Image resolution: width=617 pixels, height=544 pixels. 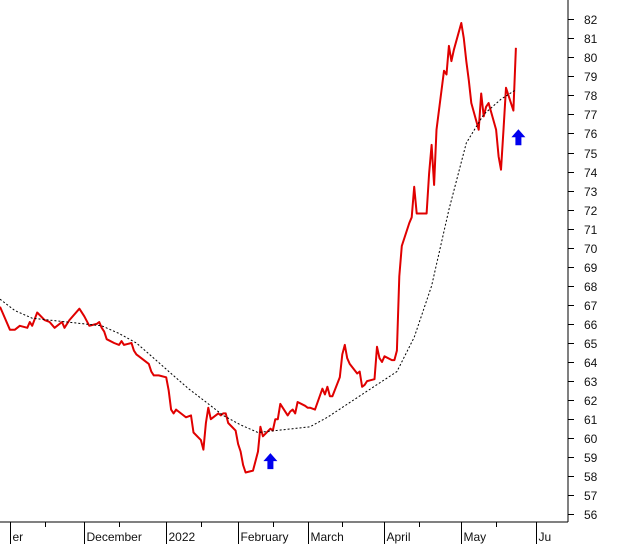 I want to click on y-tick-label: 74, so click(x=591, y=173).